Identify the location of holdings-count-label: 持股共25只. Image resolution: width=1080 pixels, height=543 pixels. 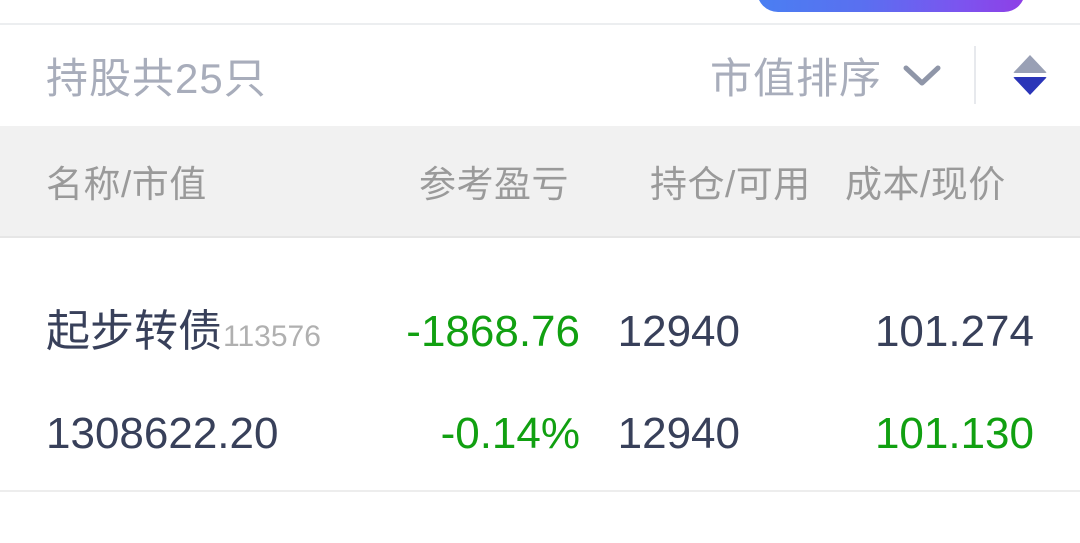
(156, 78).